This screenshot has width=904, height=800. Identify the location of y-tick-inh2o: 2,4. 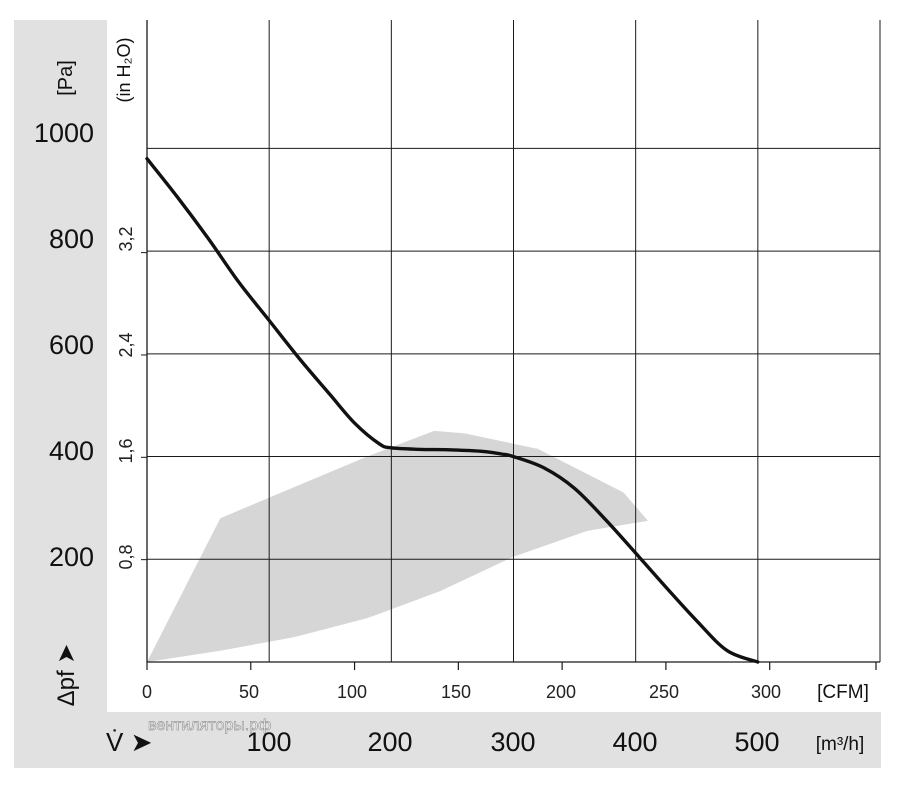
(126, 344).